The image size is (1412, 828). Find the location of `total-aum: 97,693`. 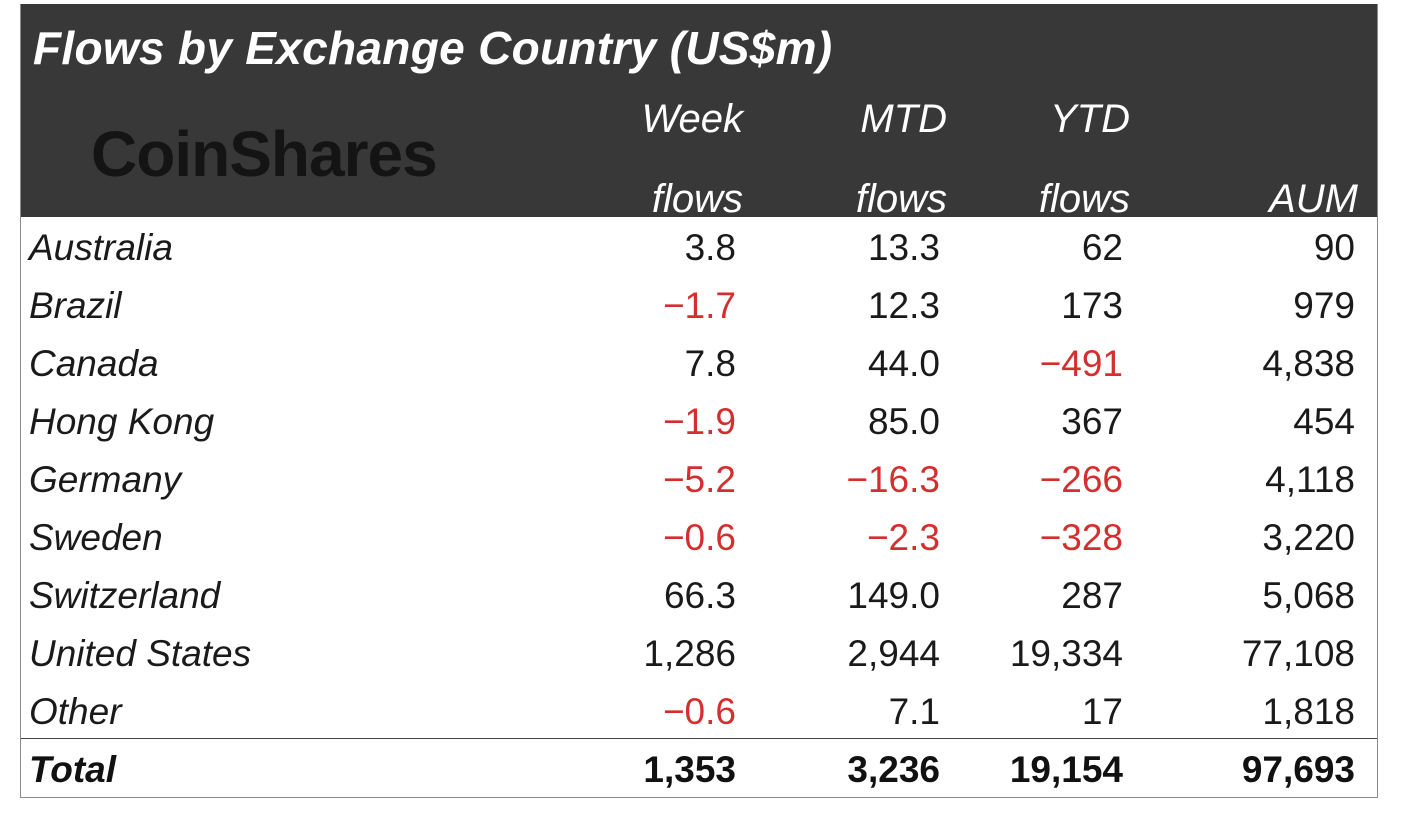

total-aum: 97,693 is located at coordinates (1298, 769).